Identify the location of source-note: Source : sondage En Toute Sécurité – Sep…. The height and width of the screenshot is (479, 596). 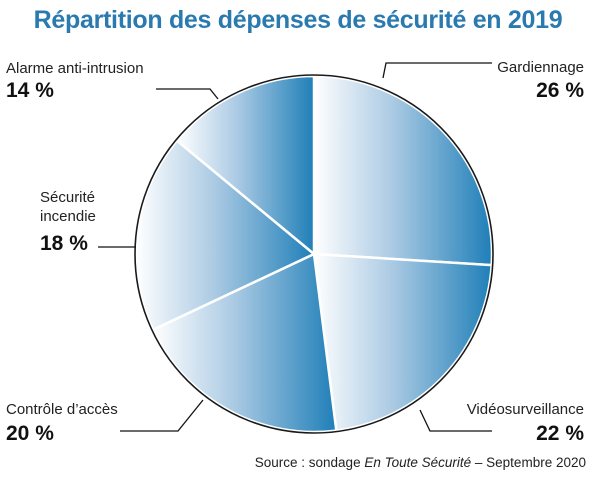
(420, 462).